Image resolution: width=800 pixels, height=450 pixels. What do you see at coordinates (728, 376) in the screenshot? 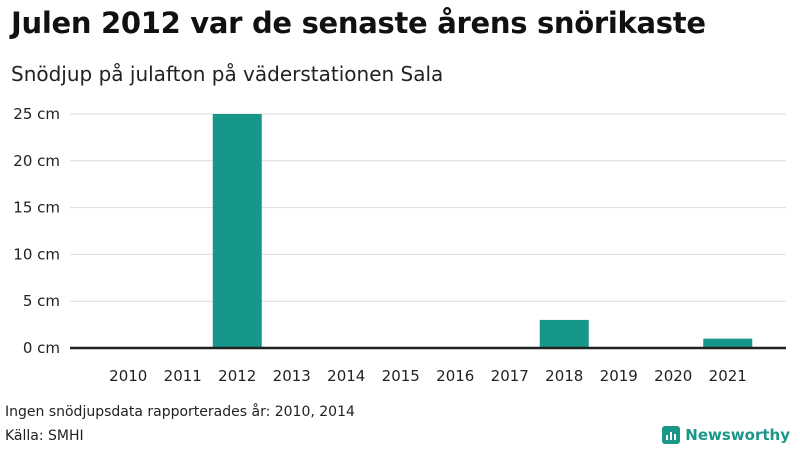
I see `x-tick-label: 2021` at bounding box center [728, 376].